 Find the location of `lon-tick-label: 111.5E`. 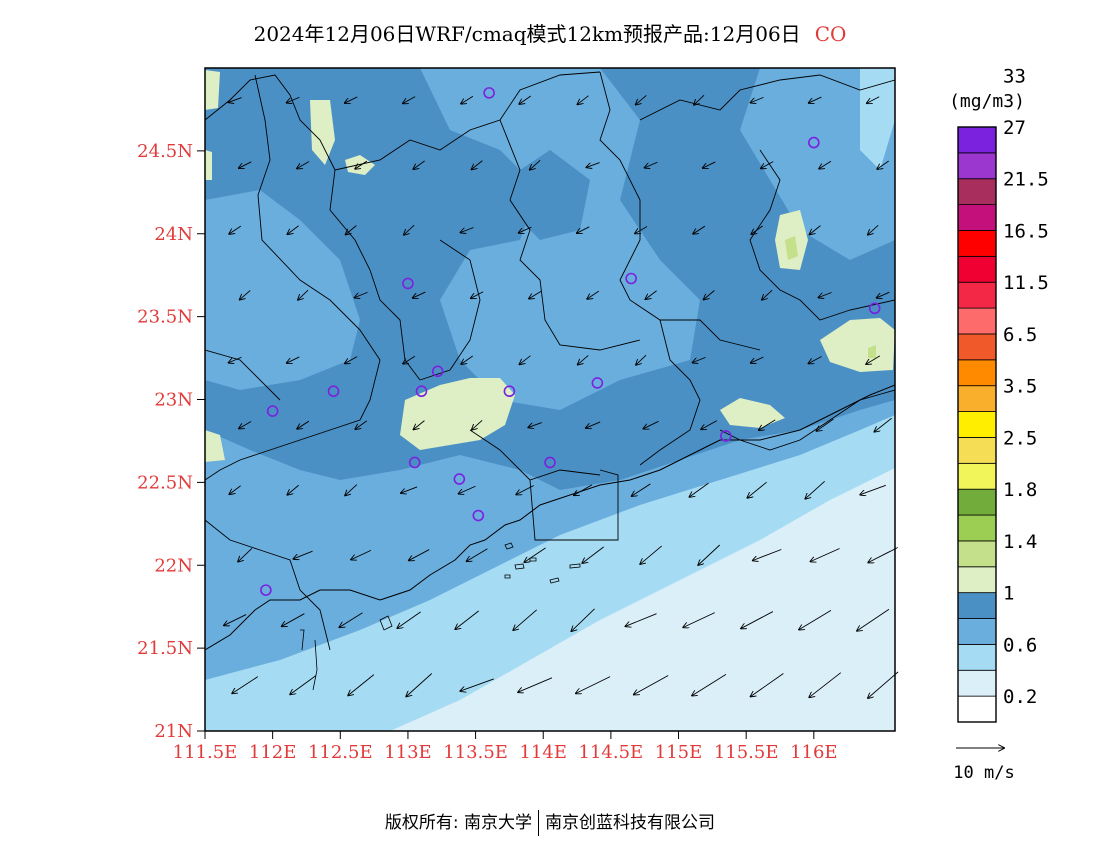

lon-tick-label: 111.5E is located at coordinates (205, 752).